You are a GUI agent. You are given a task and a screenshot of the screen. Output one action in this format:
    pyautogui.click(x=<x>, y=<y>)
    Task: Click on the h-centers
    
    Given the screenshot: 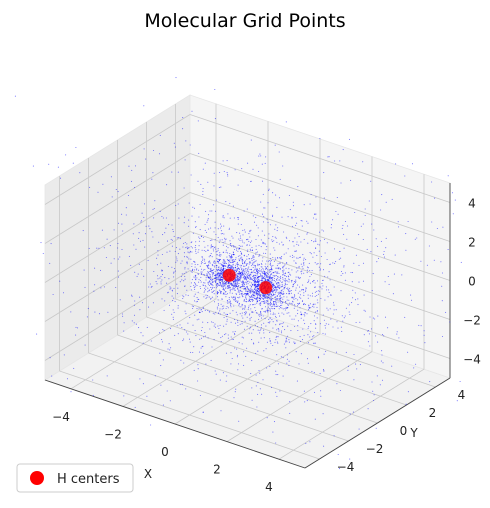 What is the action you would take?
    pyautogui.click(x=247, y=281)
    